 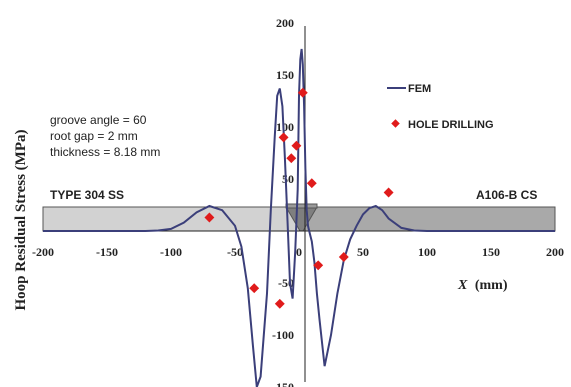 What do you see at coordinates (87, 195) in the screenshot?
I see `label-left-material: TYPE 304 SS` at bounding box center [87, 195].